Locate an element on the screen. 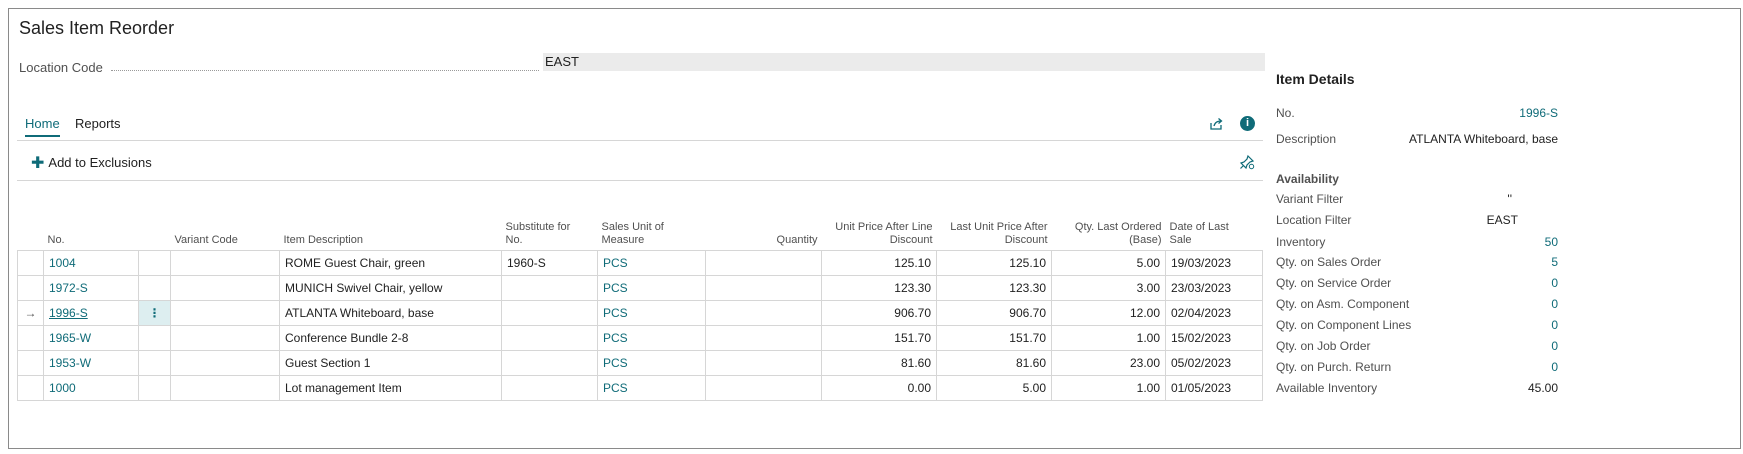 Image resolution: width=1743 pixels, height=454 pixels. cell-no: 1953-W is located at coordinates (91, 363).